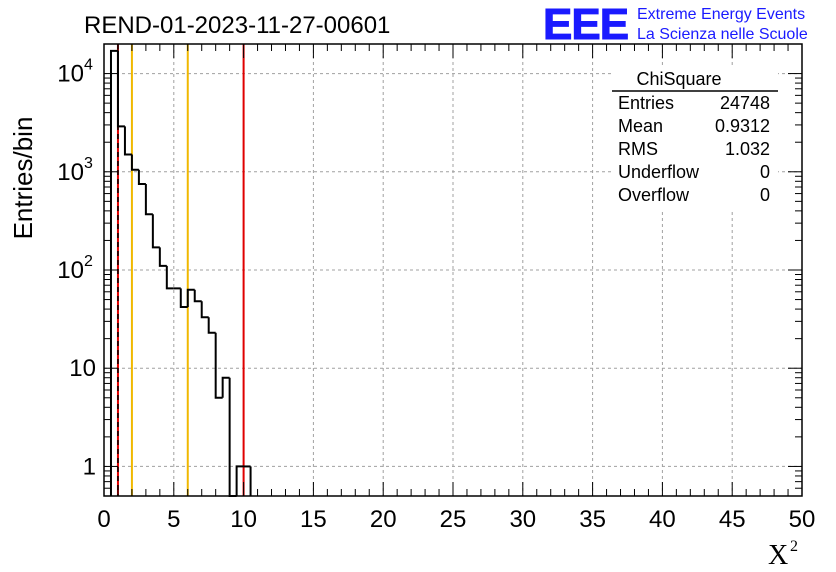 The image size is (836, 572). What do you see at coordinates (654, 195) in the screenshot?
I see `stats-label-overflow: Overflow` at bounding box center [654, 195].